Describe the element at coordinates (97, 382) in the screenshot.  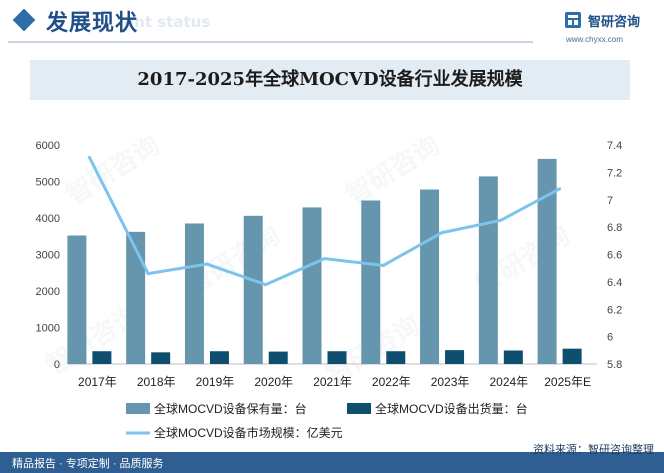
I see `x-tick-label: 2017年` at that location.